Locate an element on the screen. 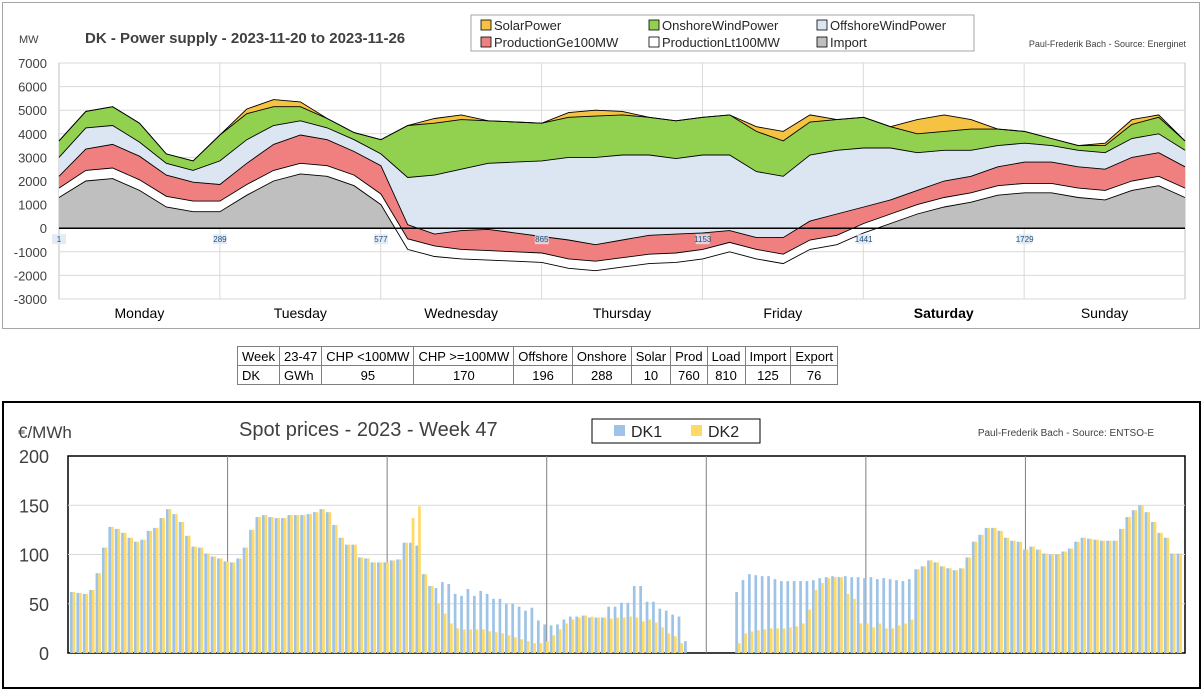 Image resolution: width=1204 pixels, height=692 pixels. spot-ytick-label: 100 is located at coordinates (34, 556).